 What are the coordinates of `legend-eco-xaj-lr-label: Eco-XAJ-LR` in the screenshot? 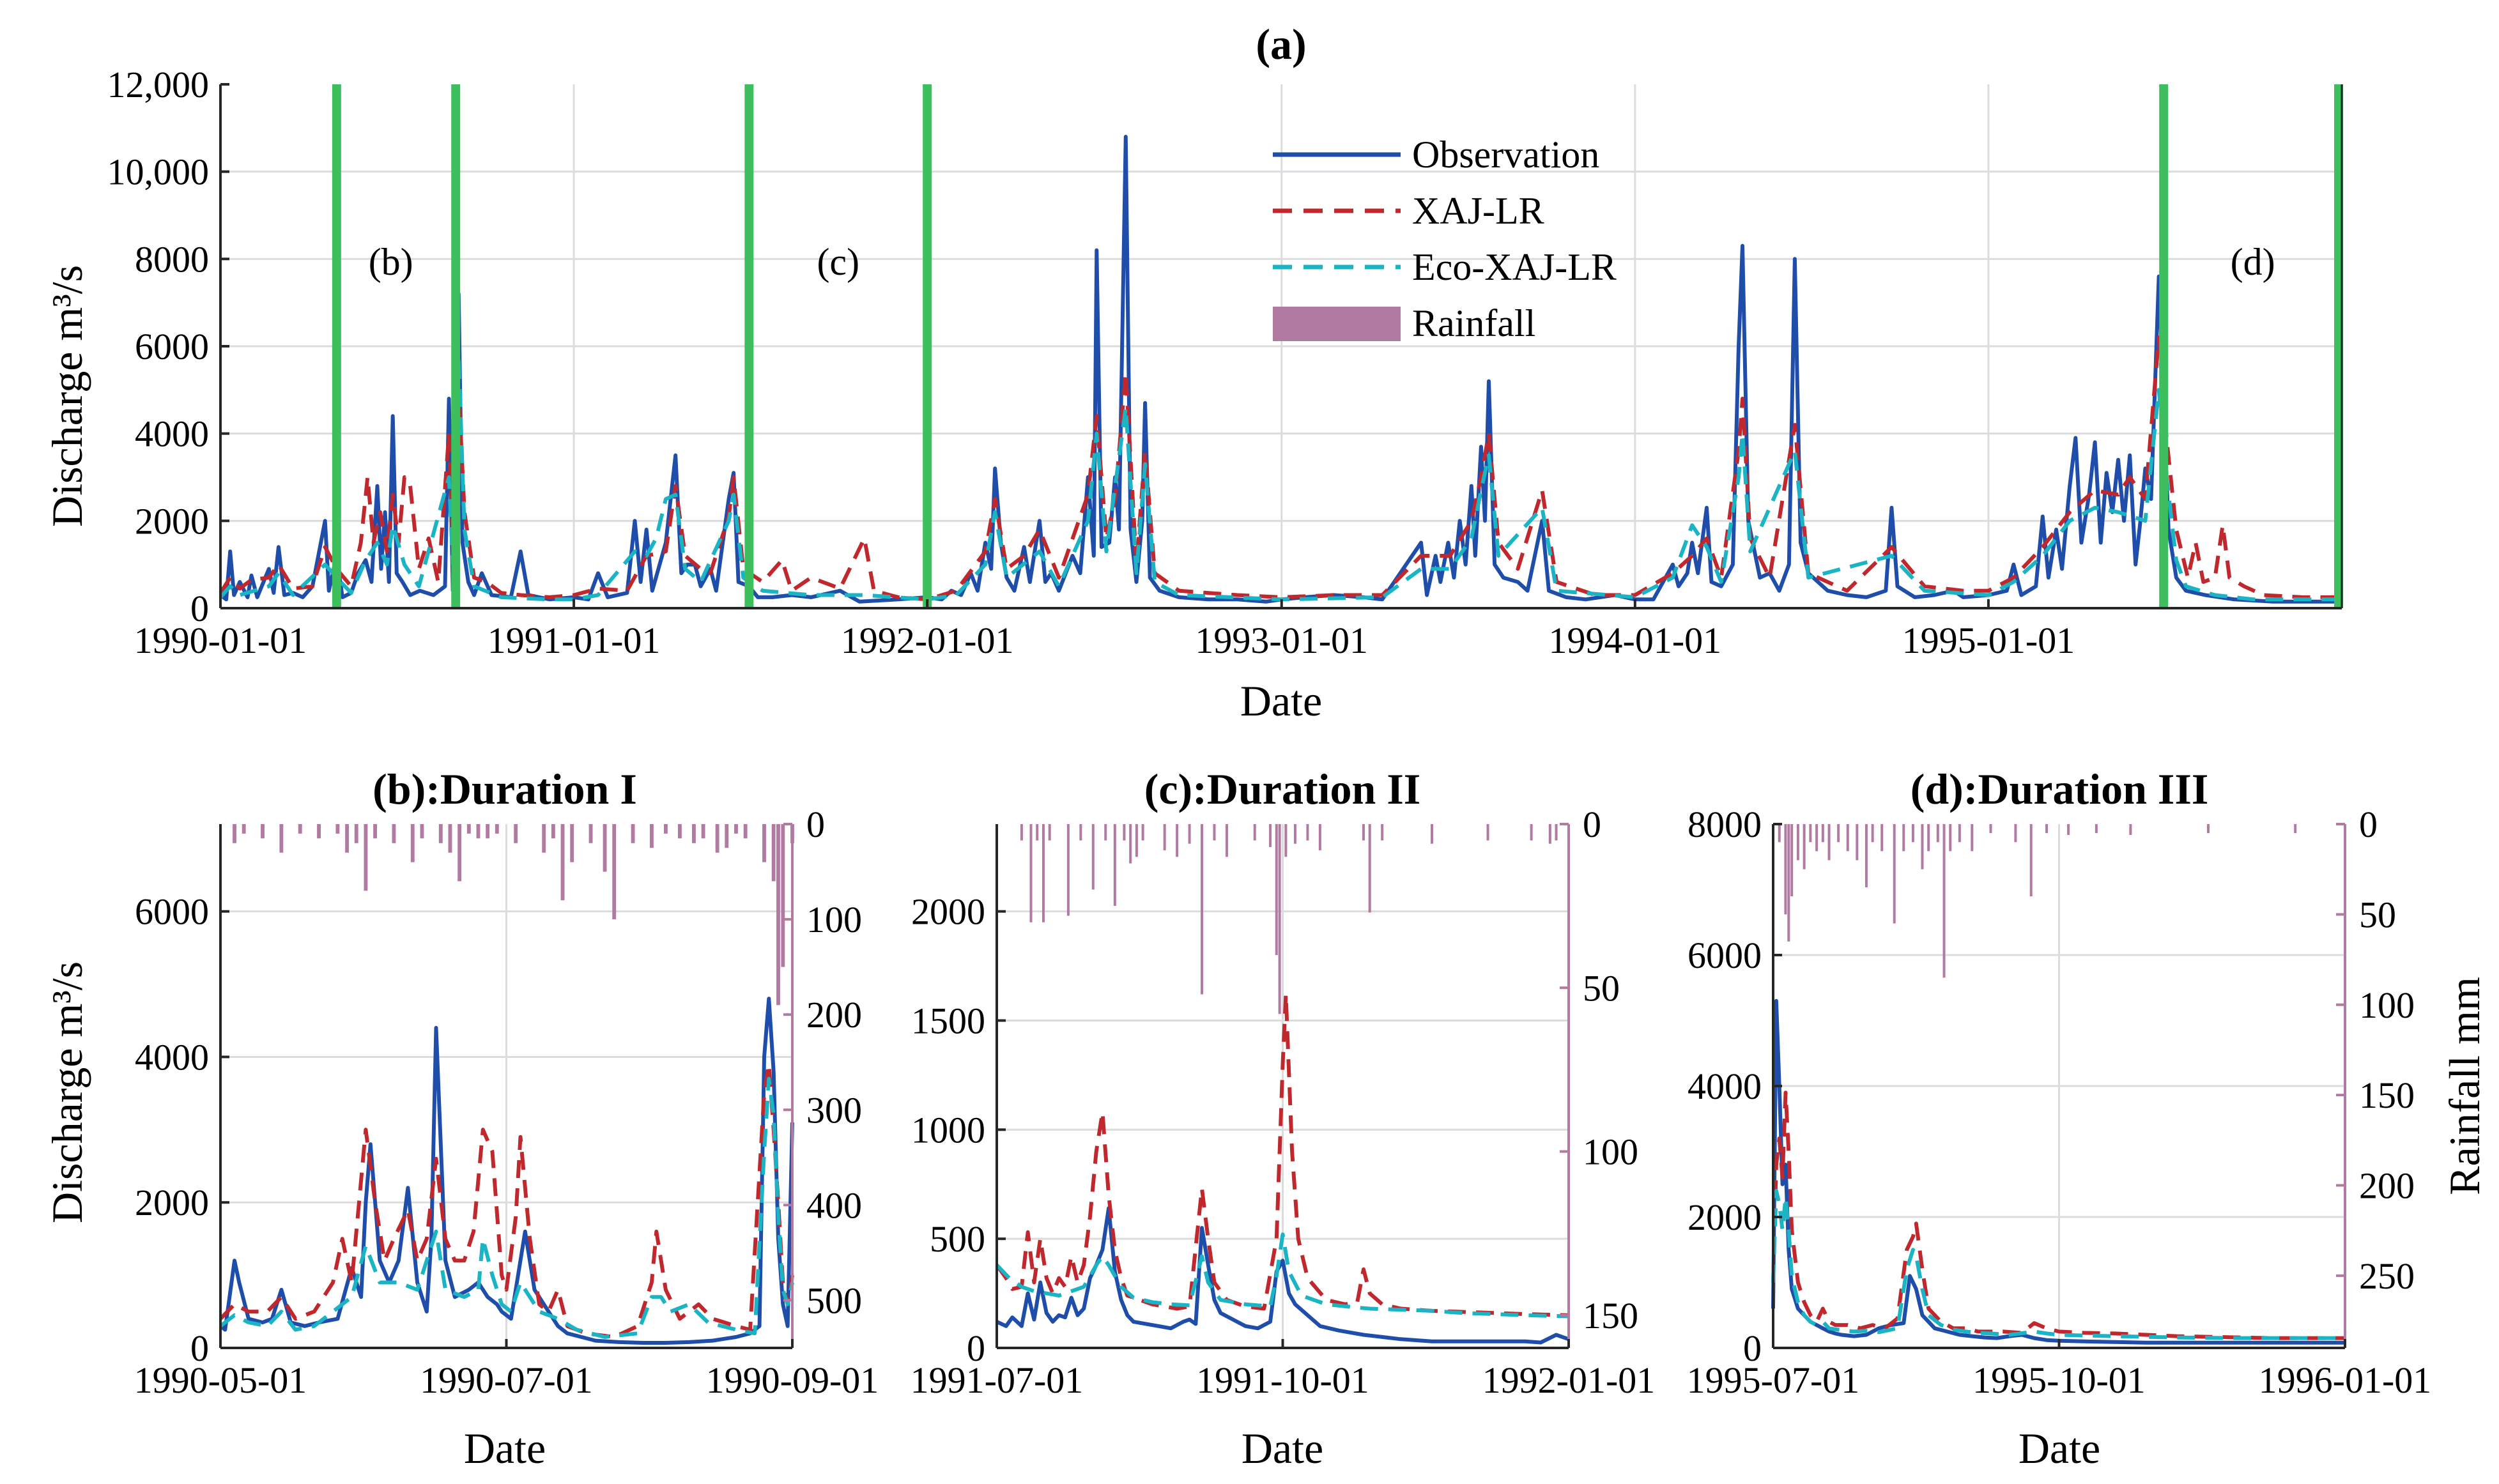 It's located at (1514, 267).